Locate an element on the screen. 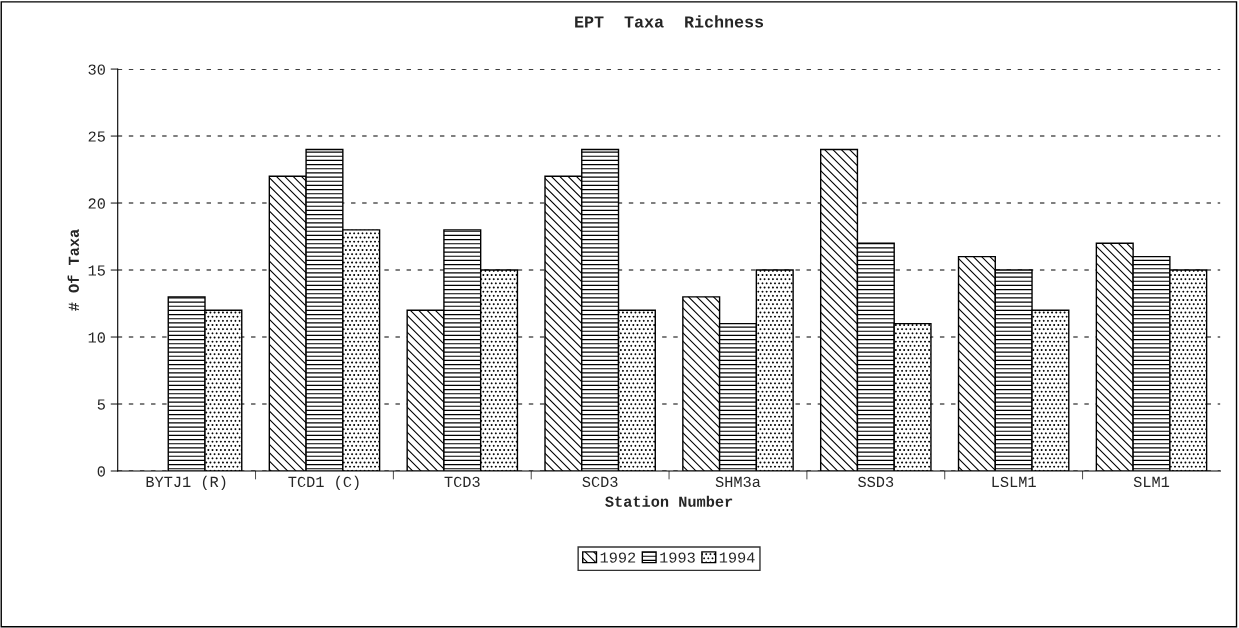 This screenshot has width=1239, height=628. y-axis-title: # Of Taxa is located at coordinates (73, 270).